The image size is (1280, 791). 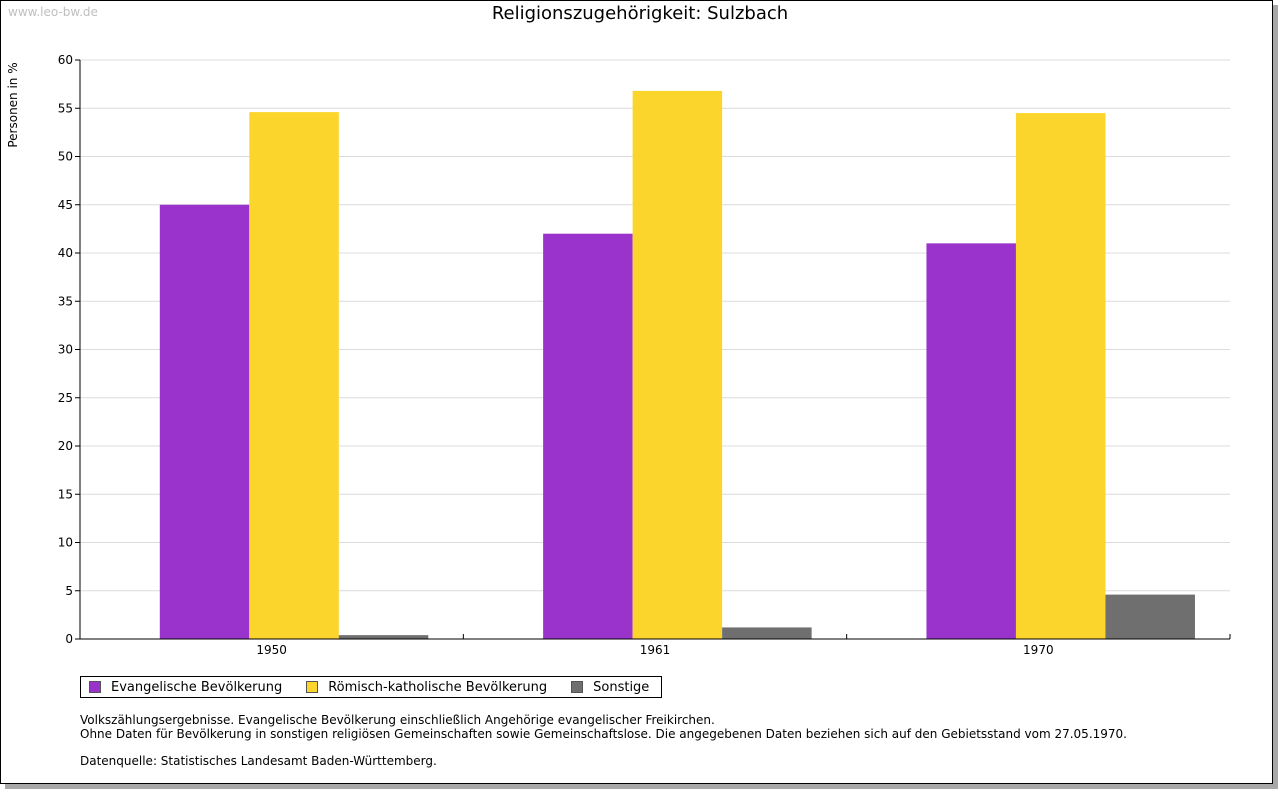 I want to click on legend-swatch-katholisch, so click(x=312, y=687).